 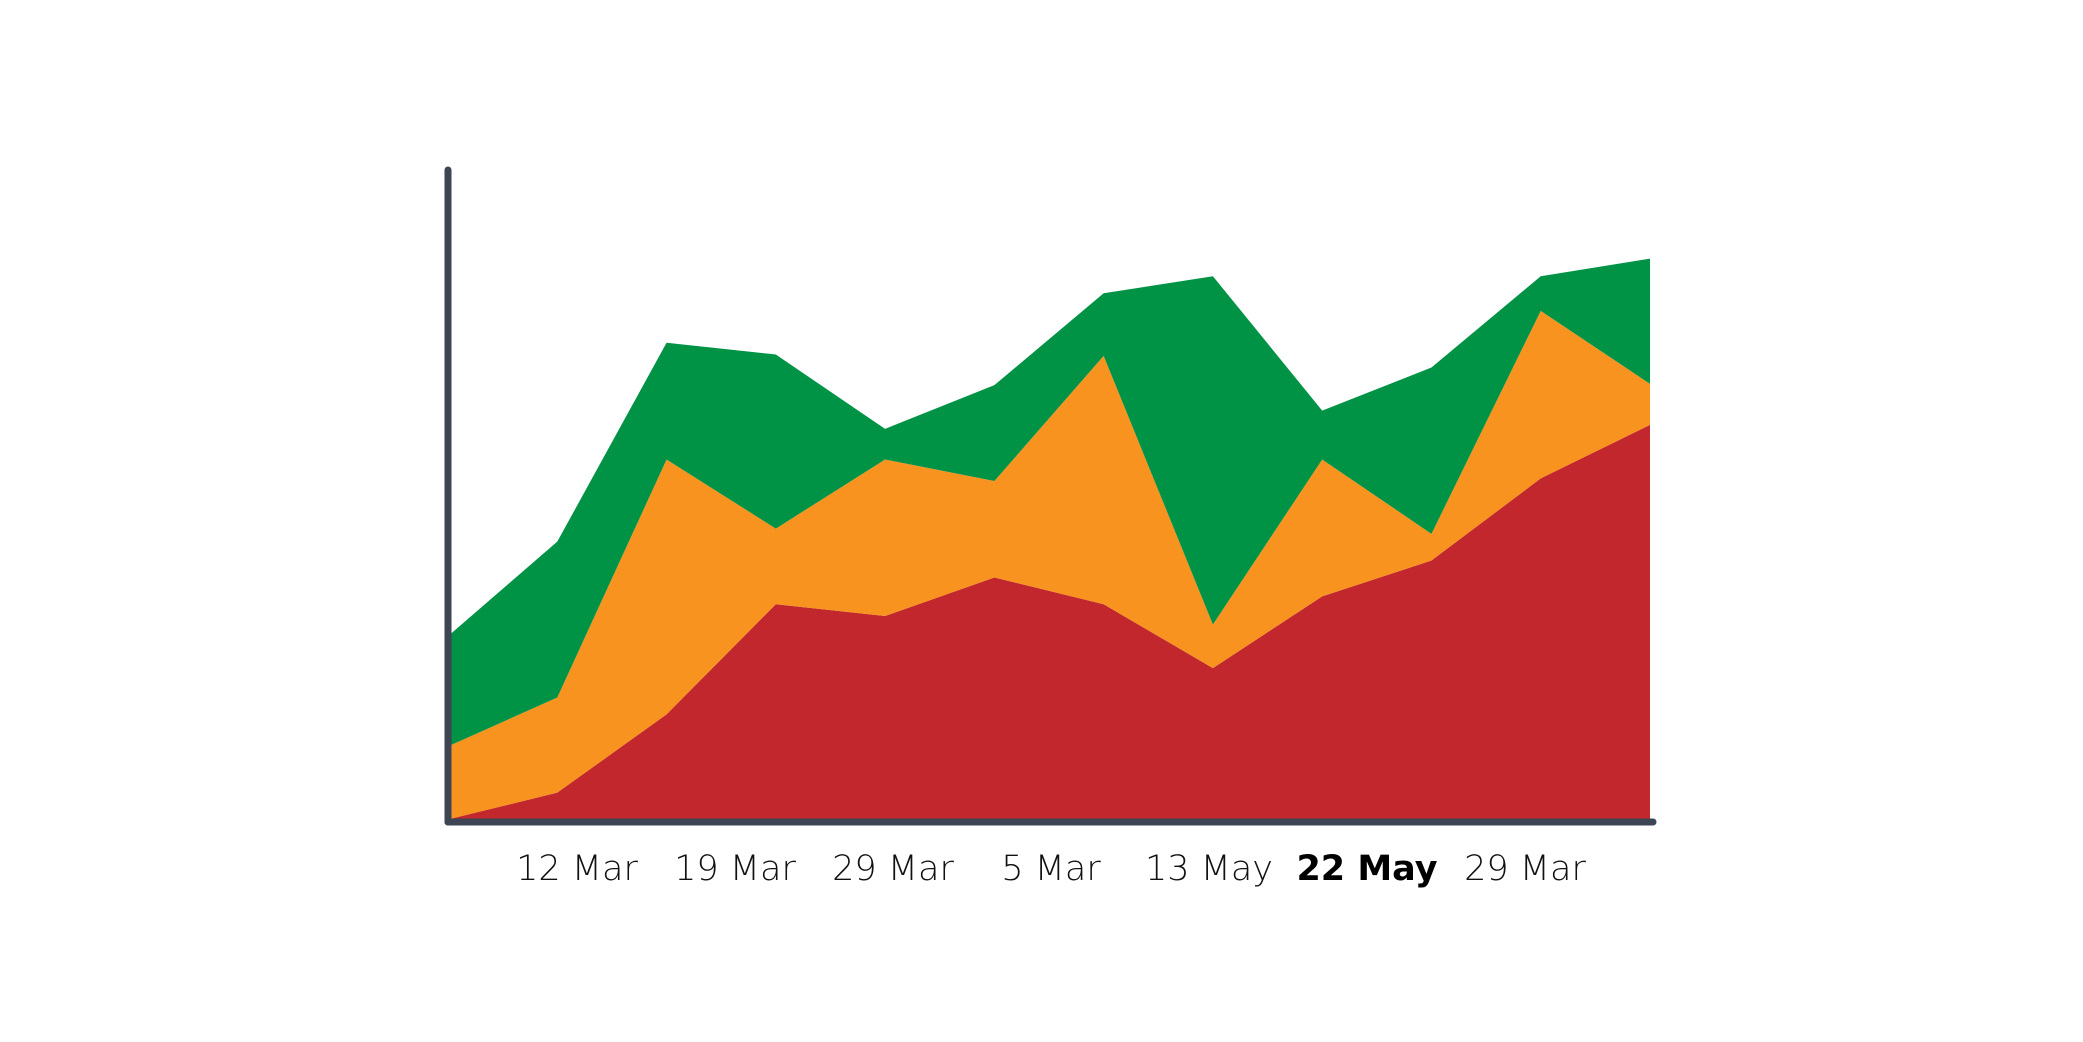 I want to click on x-tick-label: 5 Mar, so click(x=1051, y=869).